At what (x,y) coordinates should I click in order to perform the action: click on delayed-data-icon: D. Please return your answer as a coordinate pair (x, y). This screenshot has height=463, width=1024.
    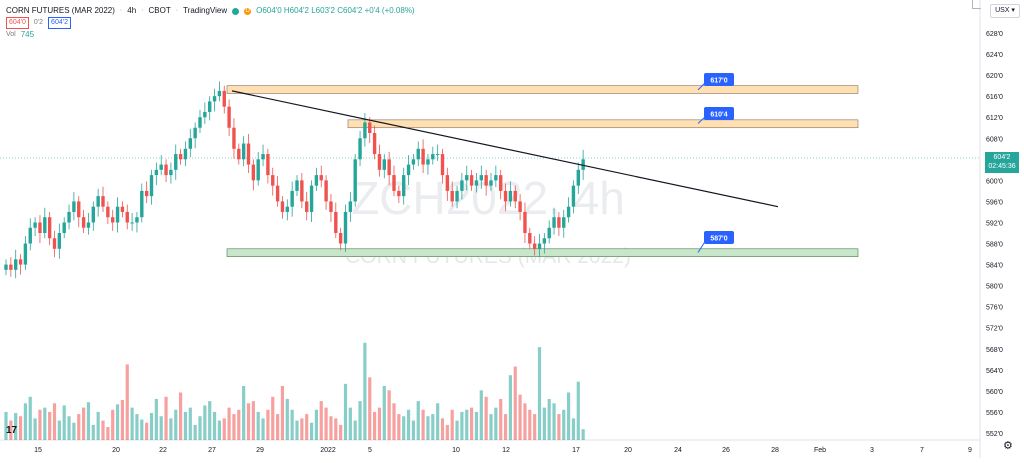
    Looking at the image, I should click on (248, 11).